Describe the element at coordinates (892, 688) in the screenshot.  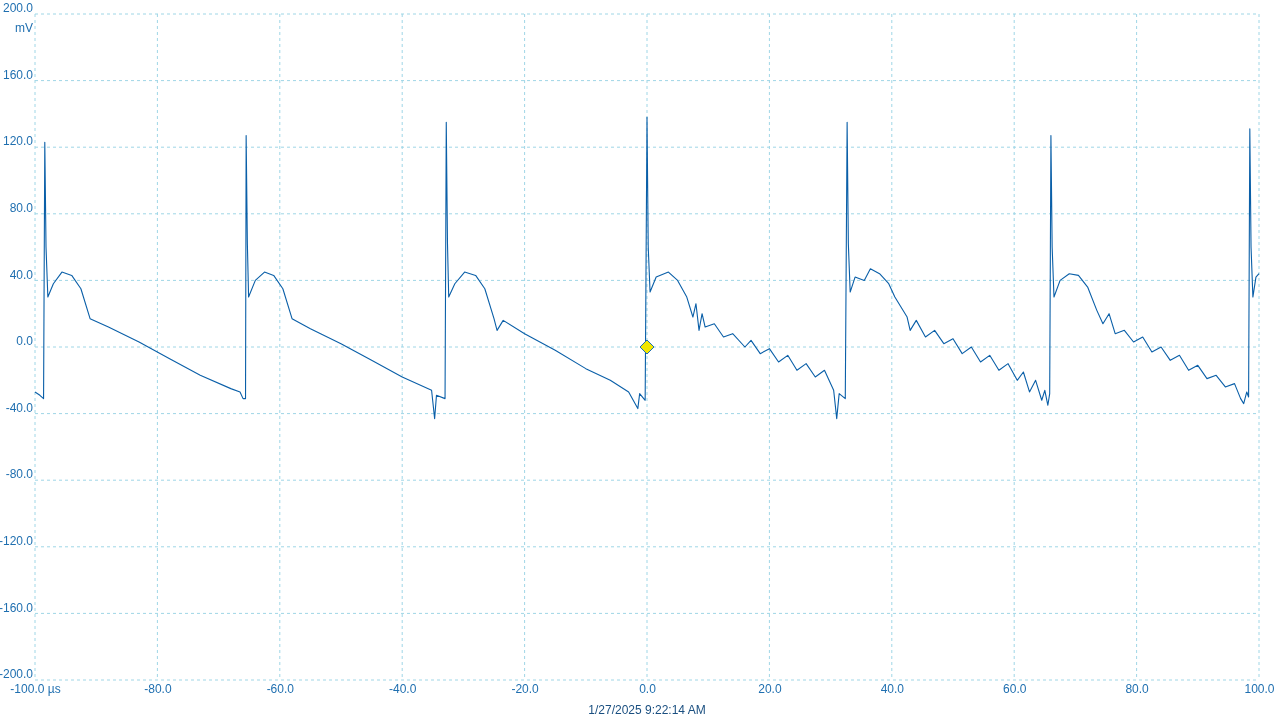
I see `x-tick-label: 40.0` at that location.